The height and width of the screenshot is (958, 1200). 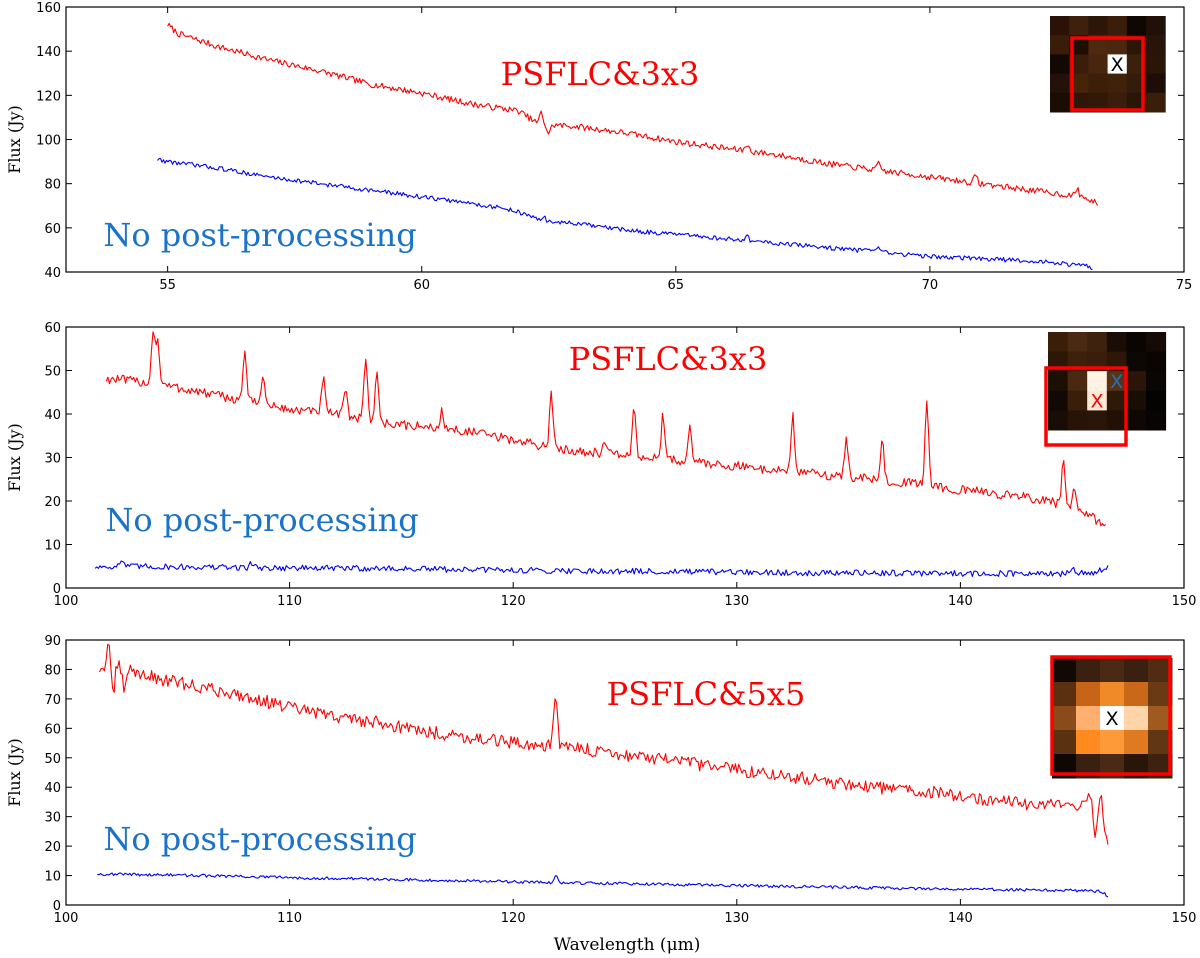 I want to click on y-axis-label-middle: Flux (Jy), so click(x=14, y=457).